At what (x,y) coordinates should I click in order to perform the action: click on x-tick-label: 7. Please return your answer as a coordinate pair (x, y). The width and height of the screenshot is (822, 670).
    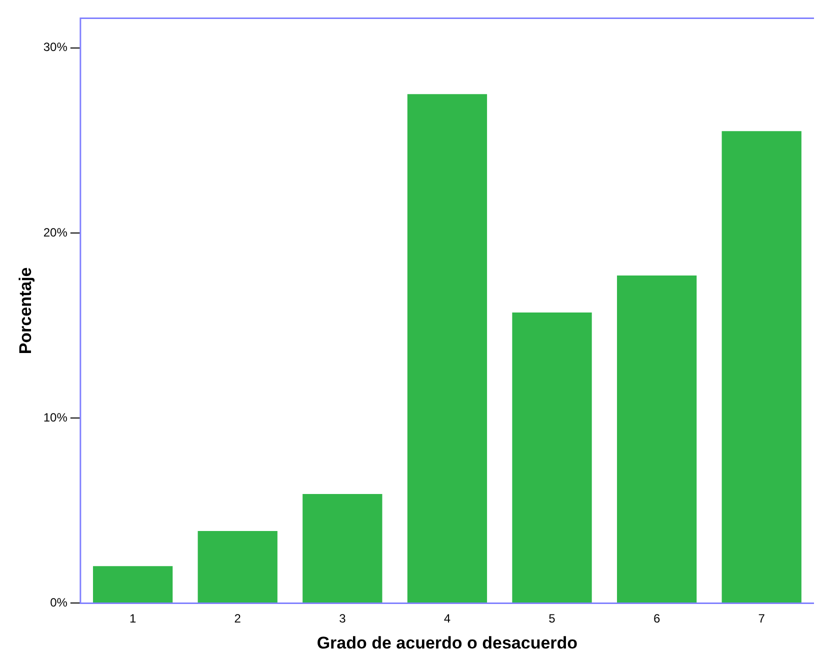
    Looking at the image, I should click on (762, 619).